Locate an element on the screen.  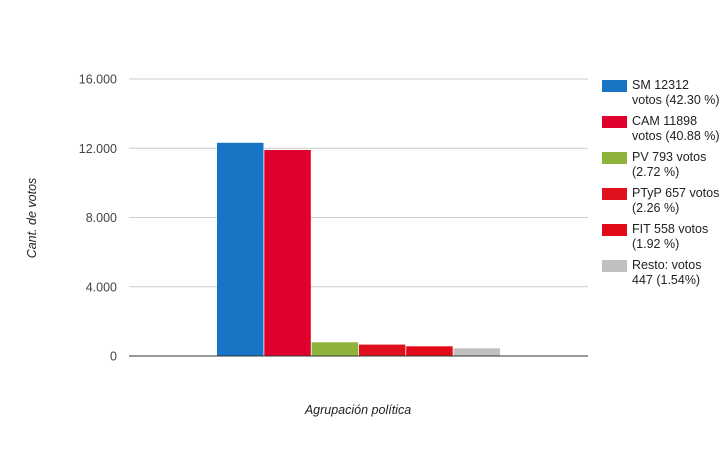
y-tick-label: 0 is located at coordinates (113, 357).